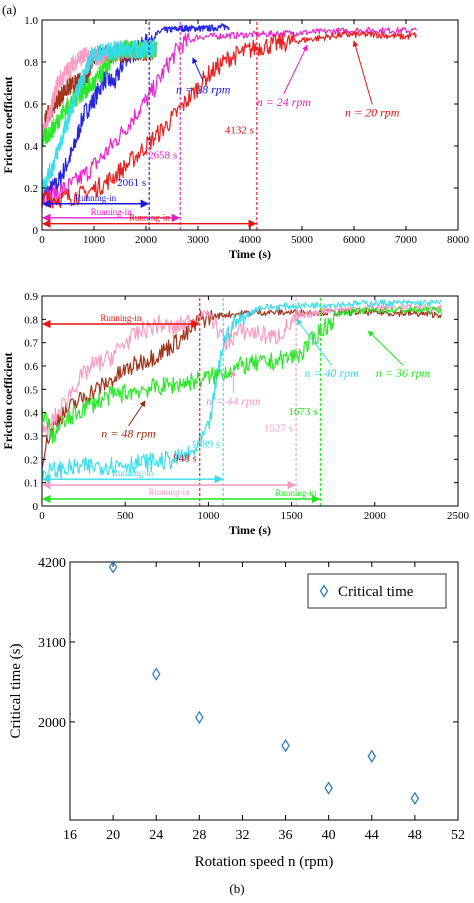 This screenshot has height=903, width=474. Describe the element at coordinates (70, 835) in the screenshot. I see `x-tick-label: 16` at that location.